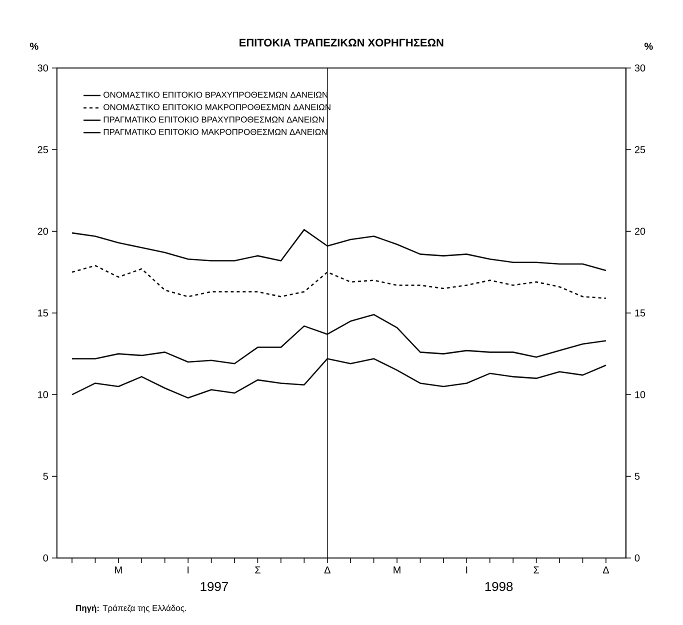  What do you see at coordinates (637, 558) in the screenshot?
I see `y2-tick-label: 0` at bounding box center [637, 558].